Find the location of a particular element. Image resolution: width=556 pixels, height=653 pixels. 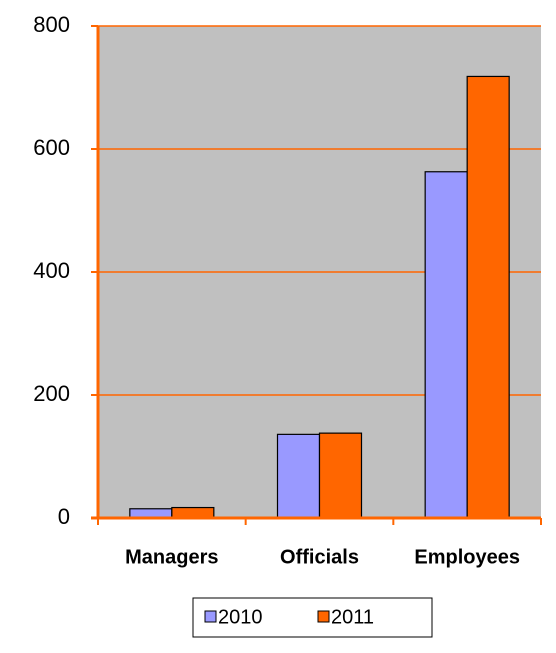

y-tick-label: 800 is located at coordinates (51, 24).